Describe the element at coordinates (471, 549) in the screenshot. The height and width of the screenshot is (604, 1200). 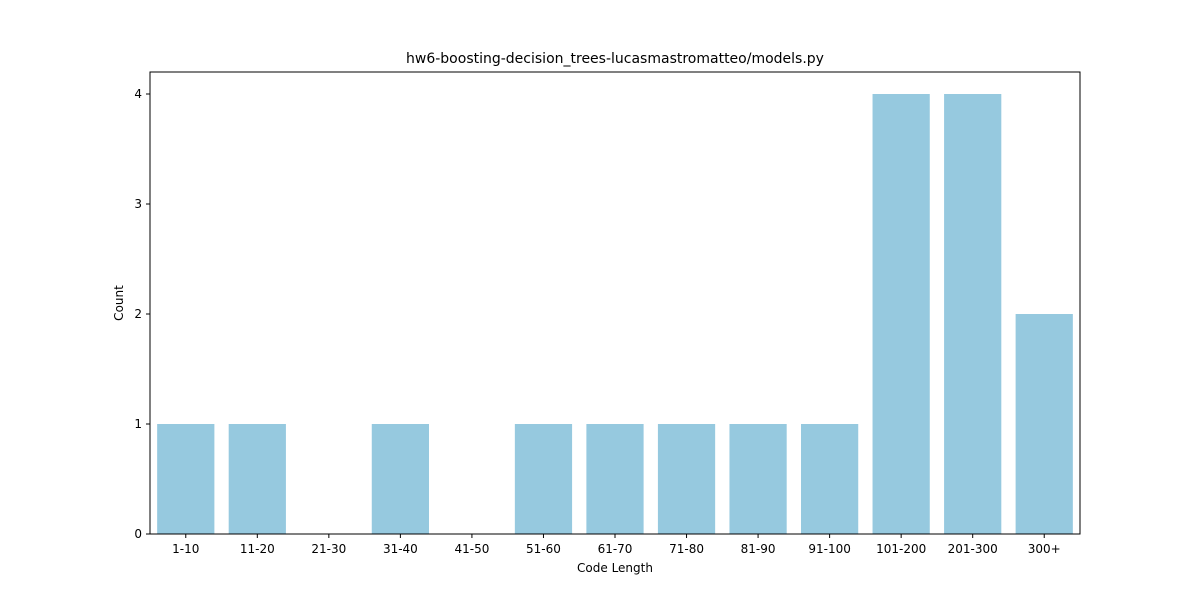
I see `x-tick-label: 41-50` at that location.